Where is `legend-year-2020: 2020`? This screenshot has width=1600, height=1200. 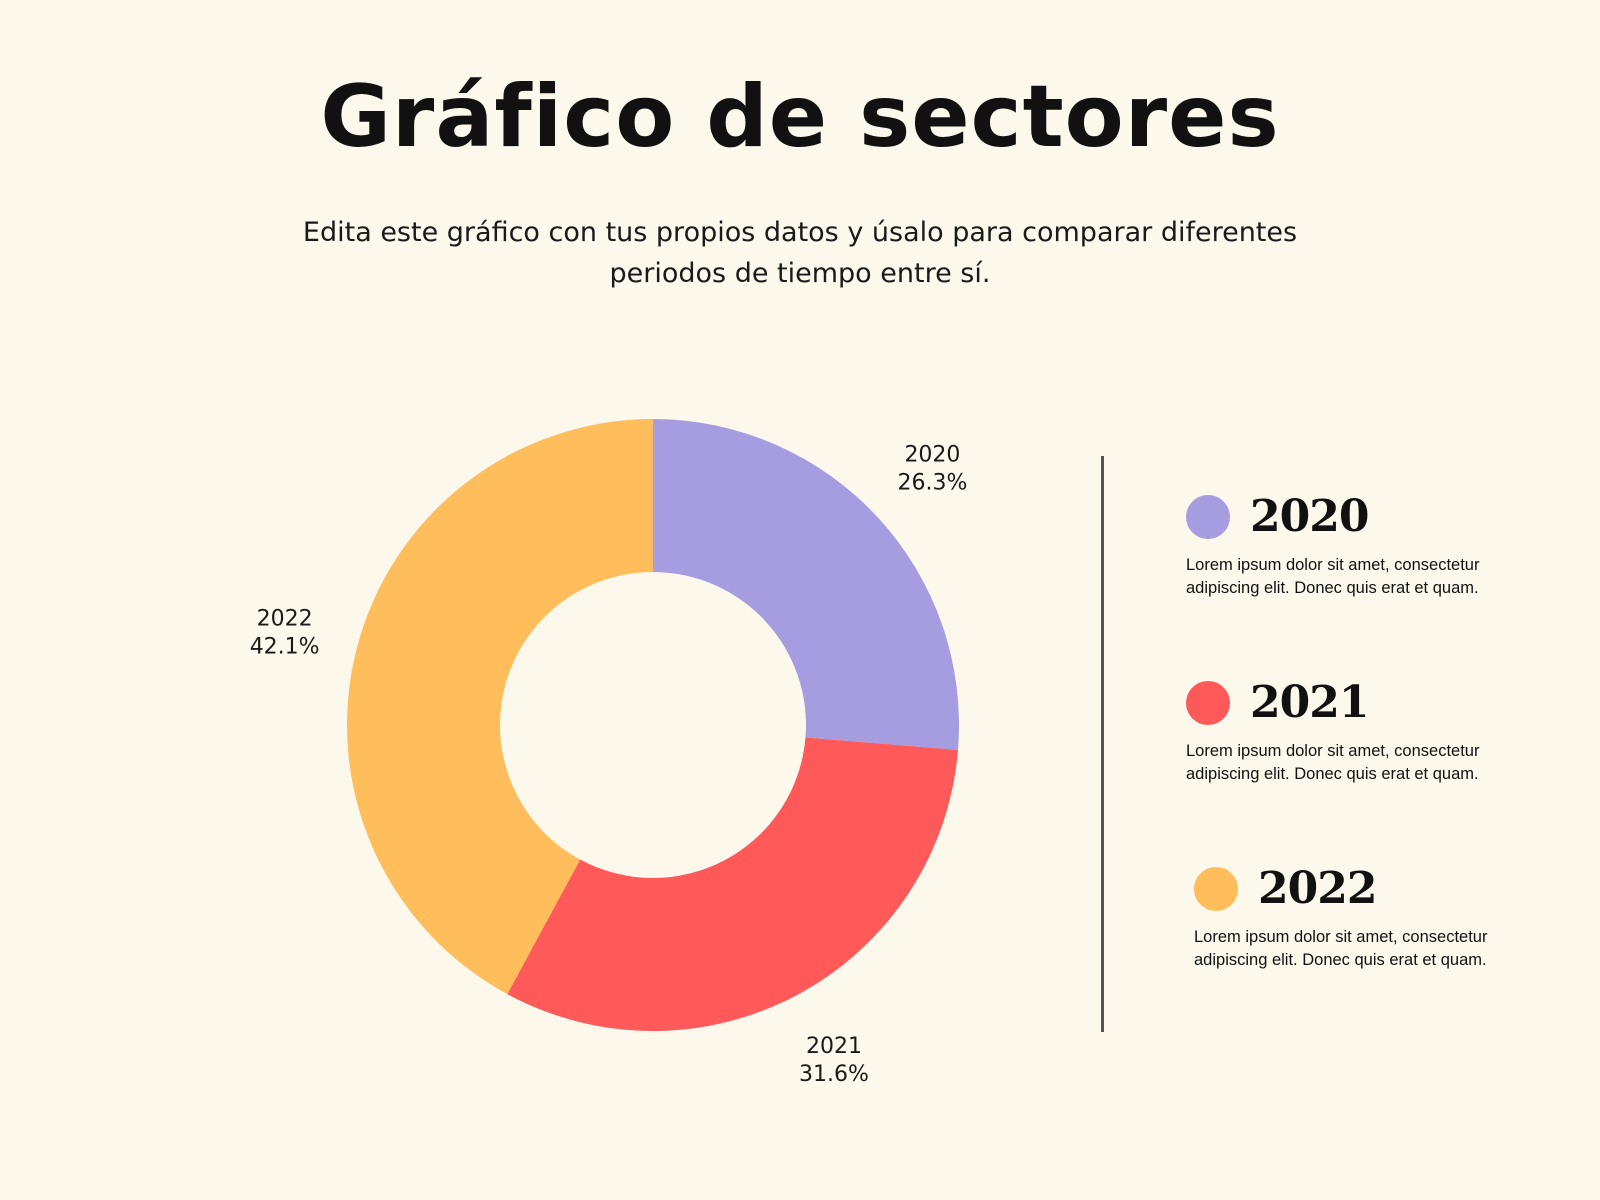
legend-year-2020: 2020 is located at coordinates (1309, 516).